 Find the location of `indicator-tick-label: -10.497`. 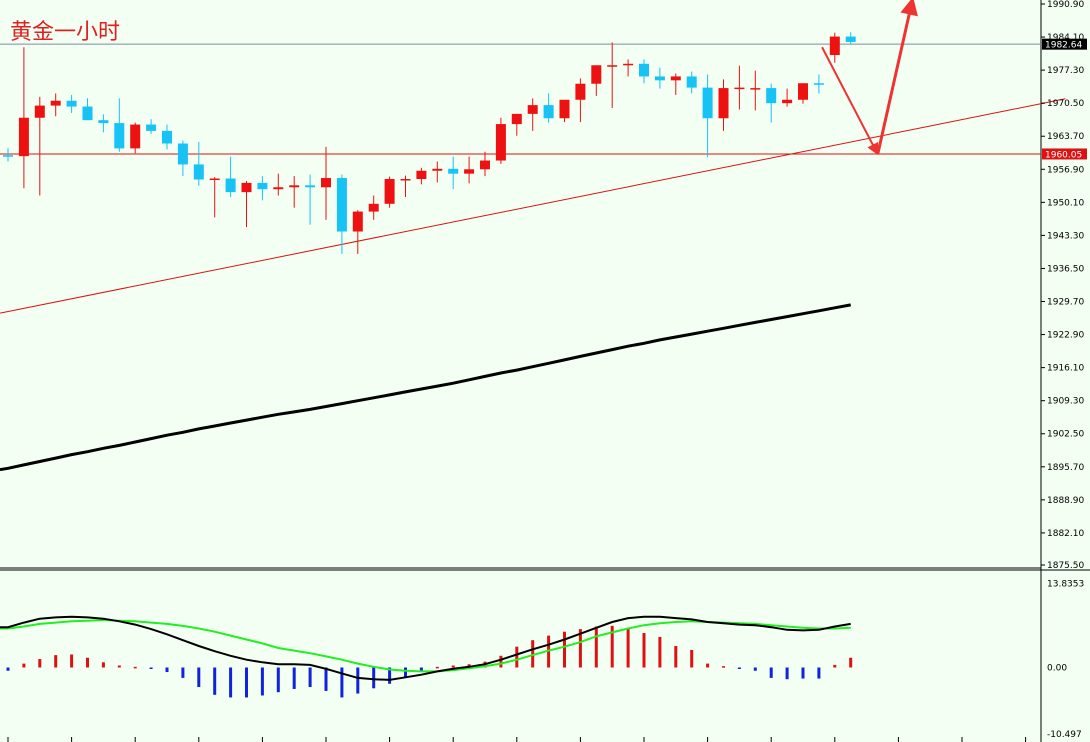

indicator-tick-label: -10.497 is located at coordinates (1064, 735).